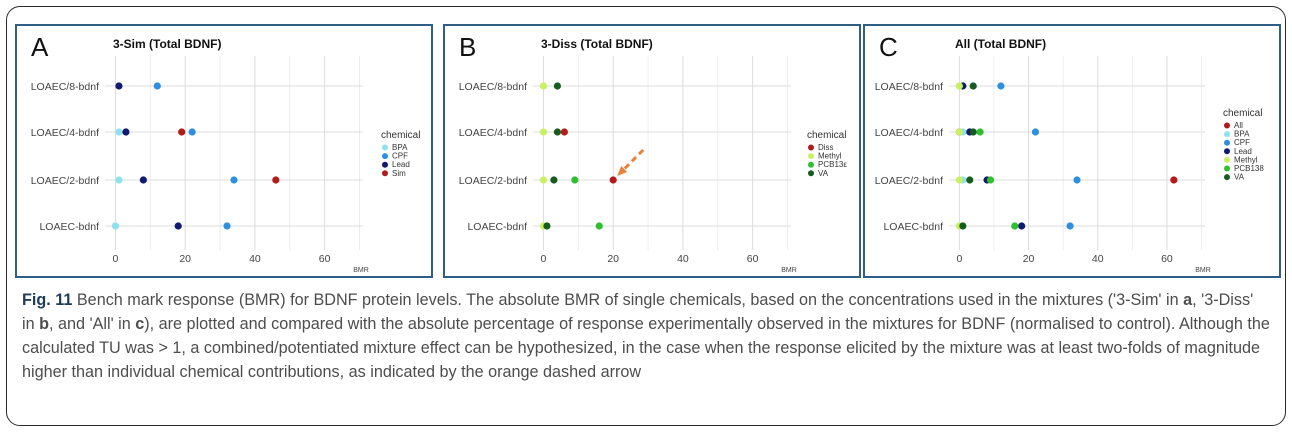  I want to click on legend-label: PCB138, so click(1249, 168).